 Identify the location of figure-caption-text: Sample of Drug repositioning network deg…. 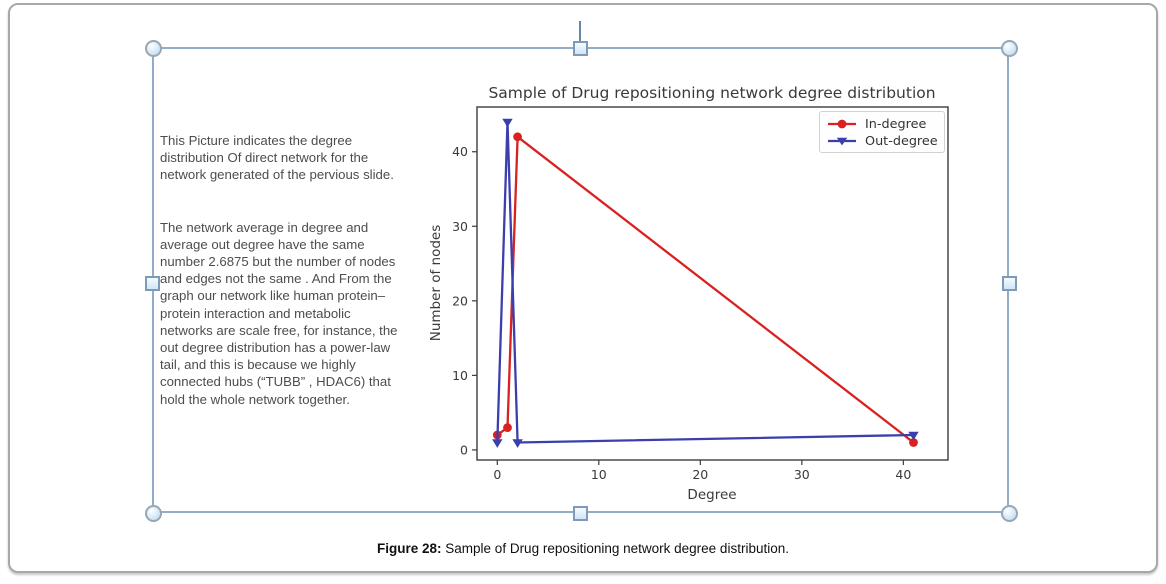
(615, 548).